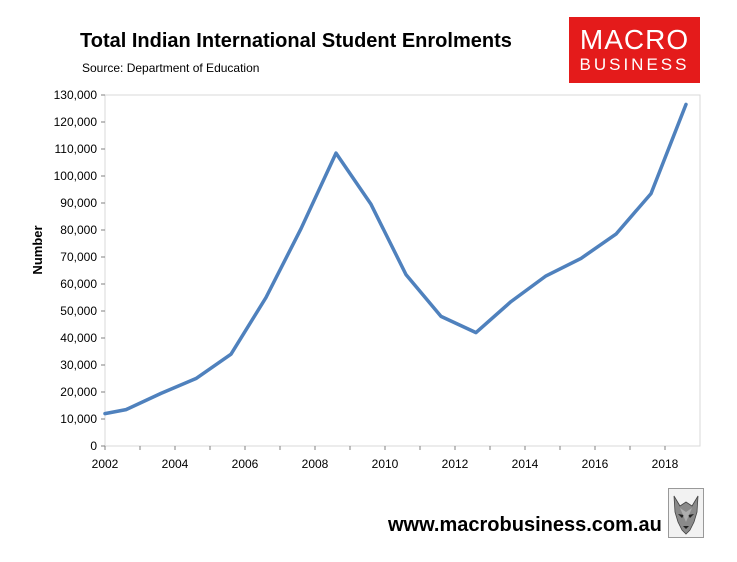 Image resolution: width=737 pixels, height=562 pixels. What do you see at coordinates (525, 525) in the screenshot?
I see `website-url: www.macrobusiness.com.au` at bounding box center [525, 525].